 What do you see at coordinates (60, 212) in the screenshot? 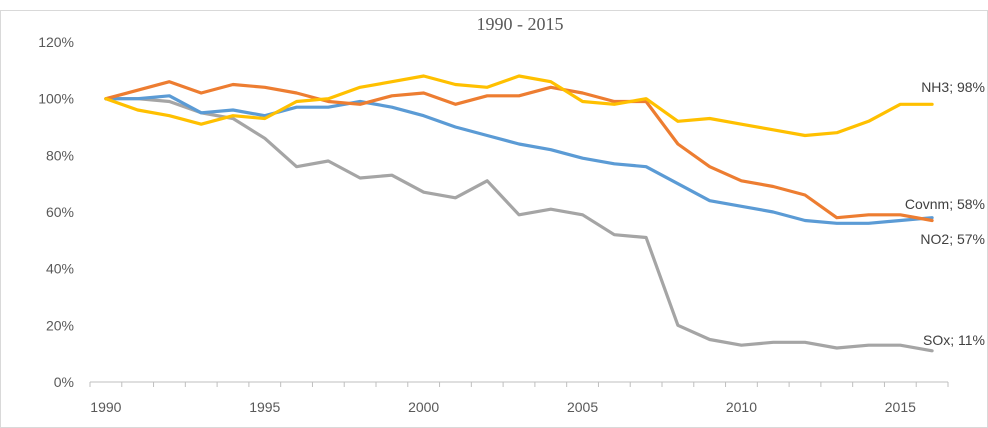
I see `y-tick-label: 60%` at bounding box center [60, 212].